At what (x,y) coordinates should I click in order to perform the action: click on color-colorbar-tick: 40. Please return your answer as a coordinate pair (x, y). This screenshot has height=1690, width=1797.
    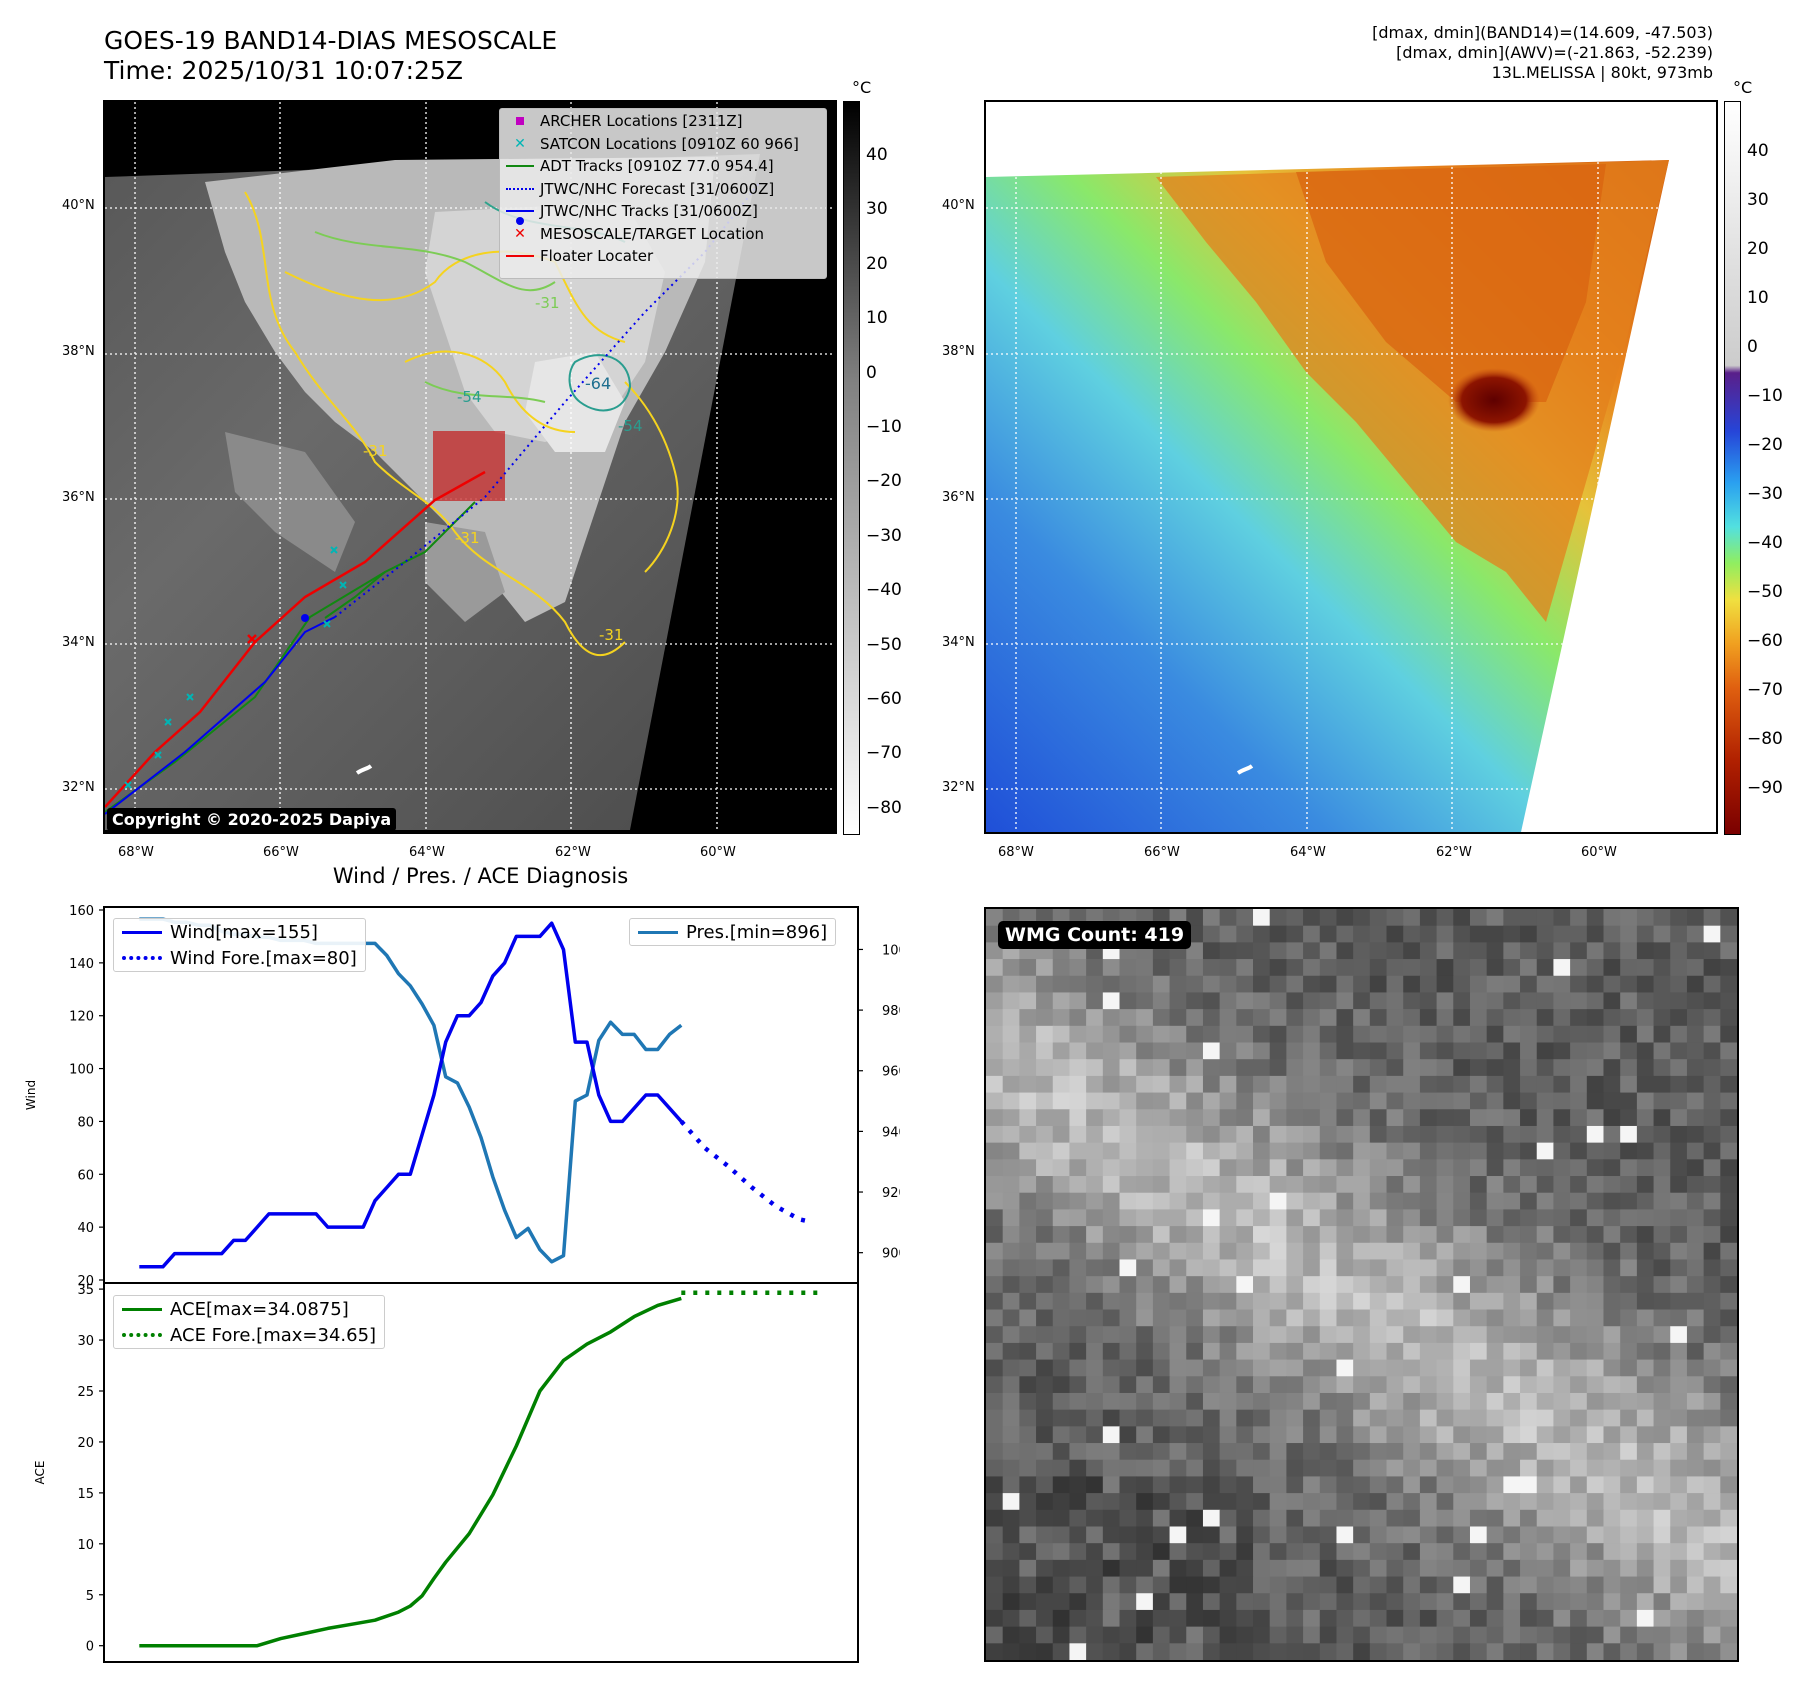
    Looking at the image, I should click on (1758, 151).